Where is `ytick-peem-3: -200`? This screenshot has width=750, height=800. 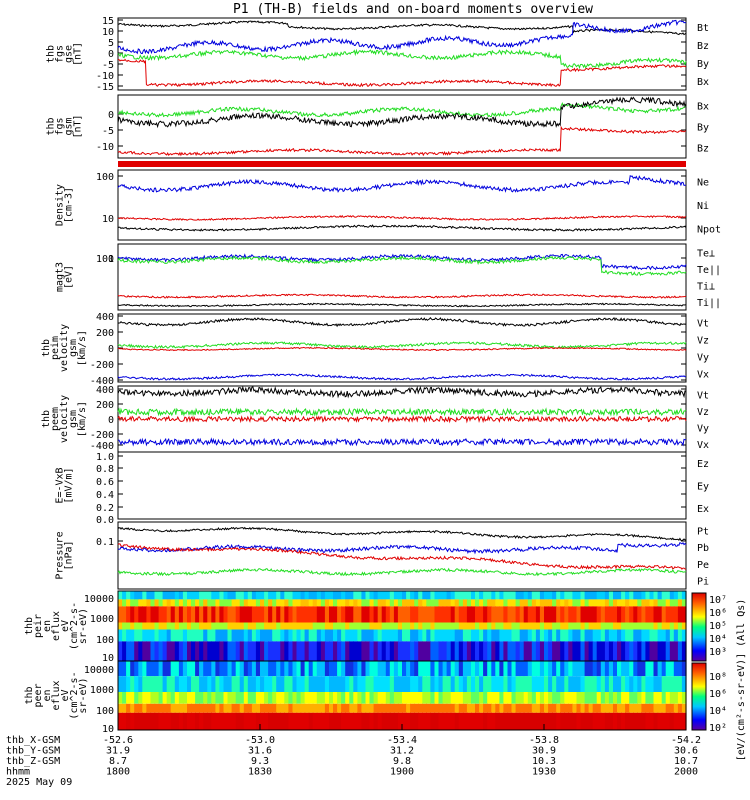 ytick-peem-3: -200 is located at coordinates (102, 435).